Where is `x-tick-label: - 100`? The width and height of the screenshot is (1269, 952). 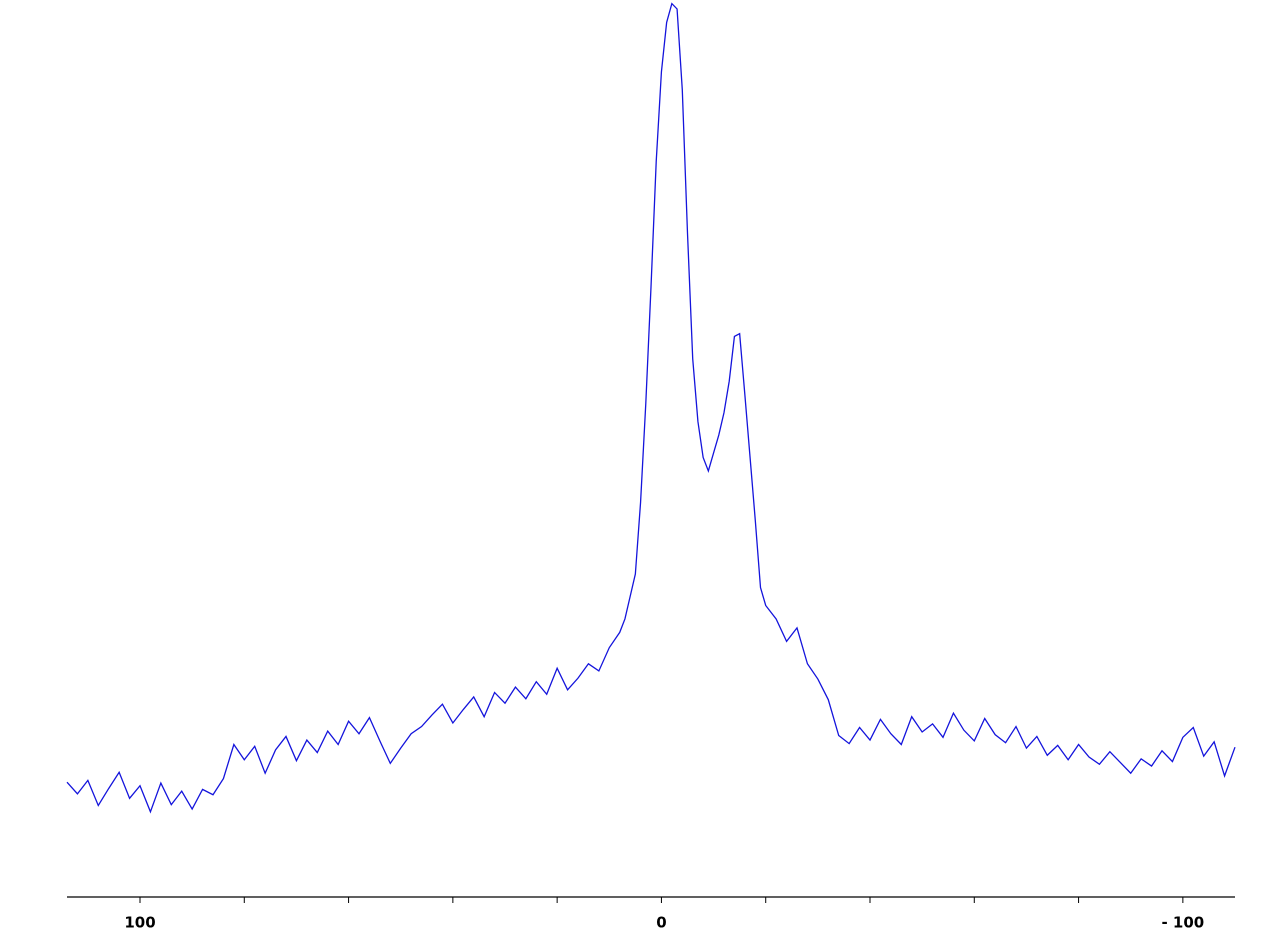 x-tick-label: - 100 is located at coordinates (1182, 923).